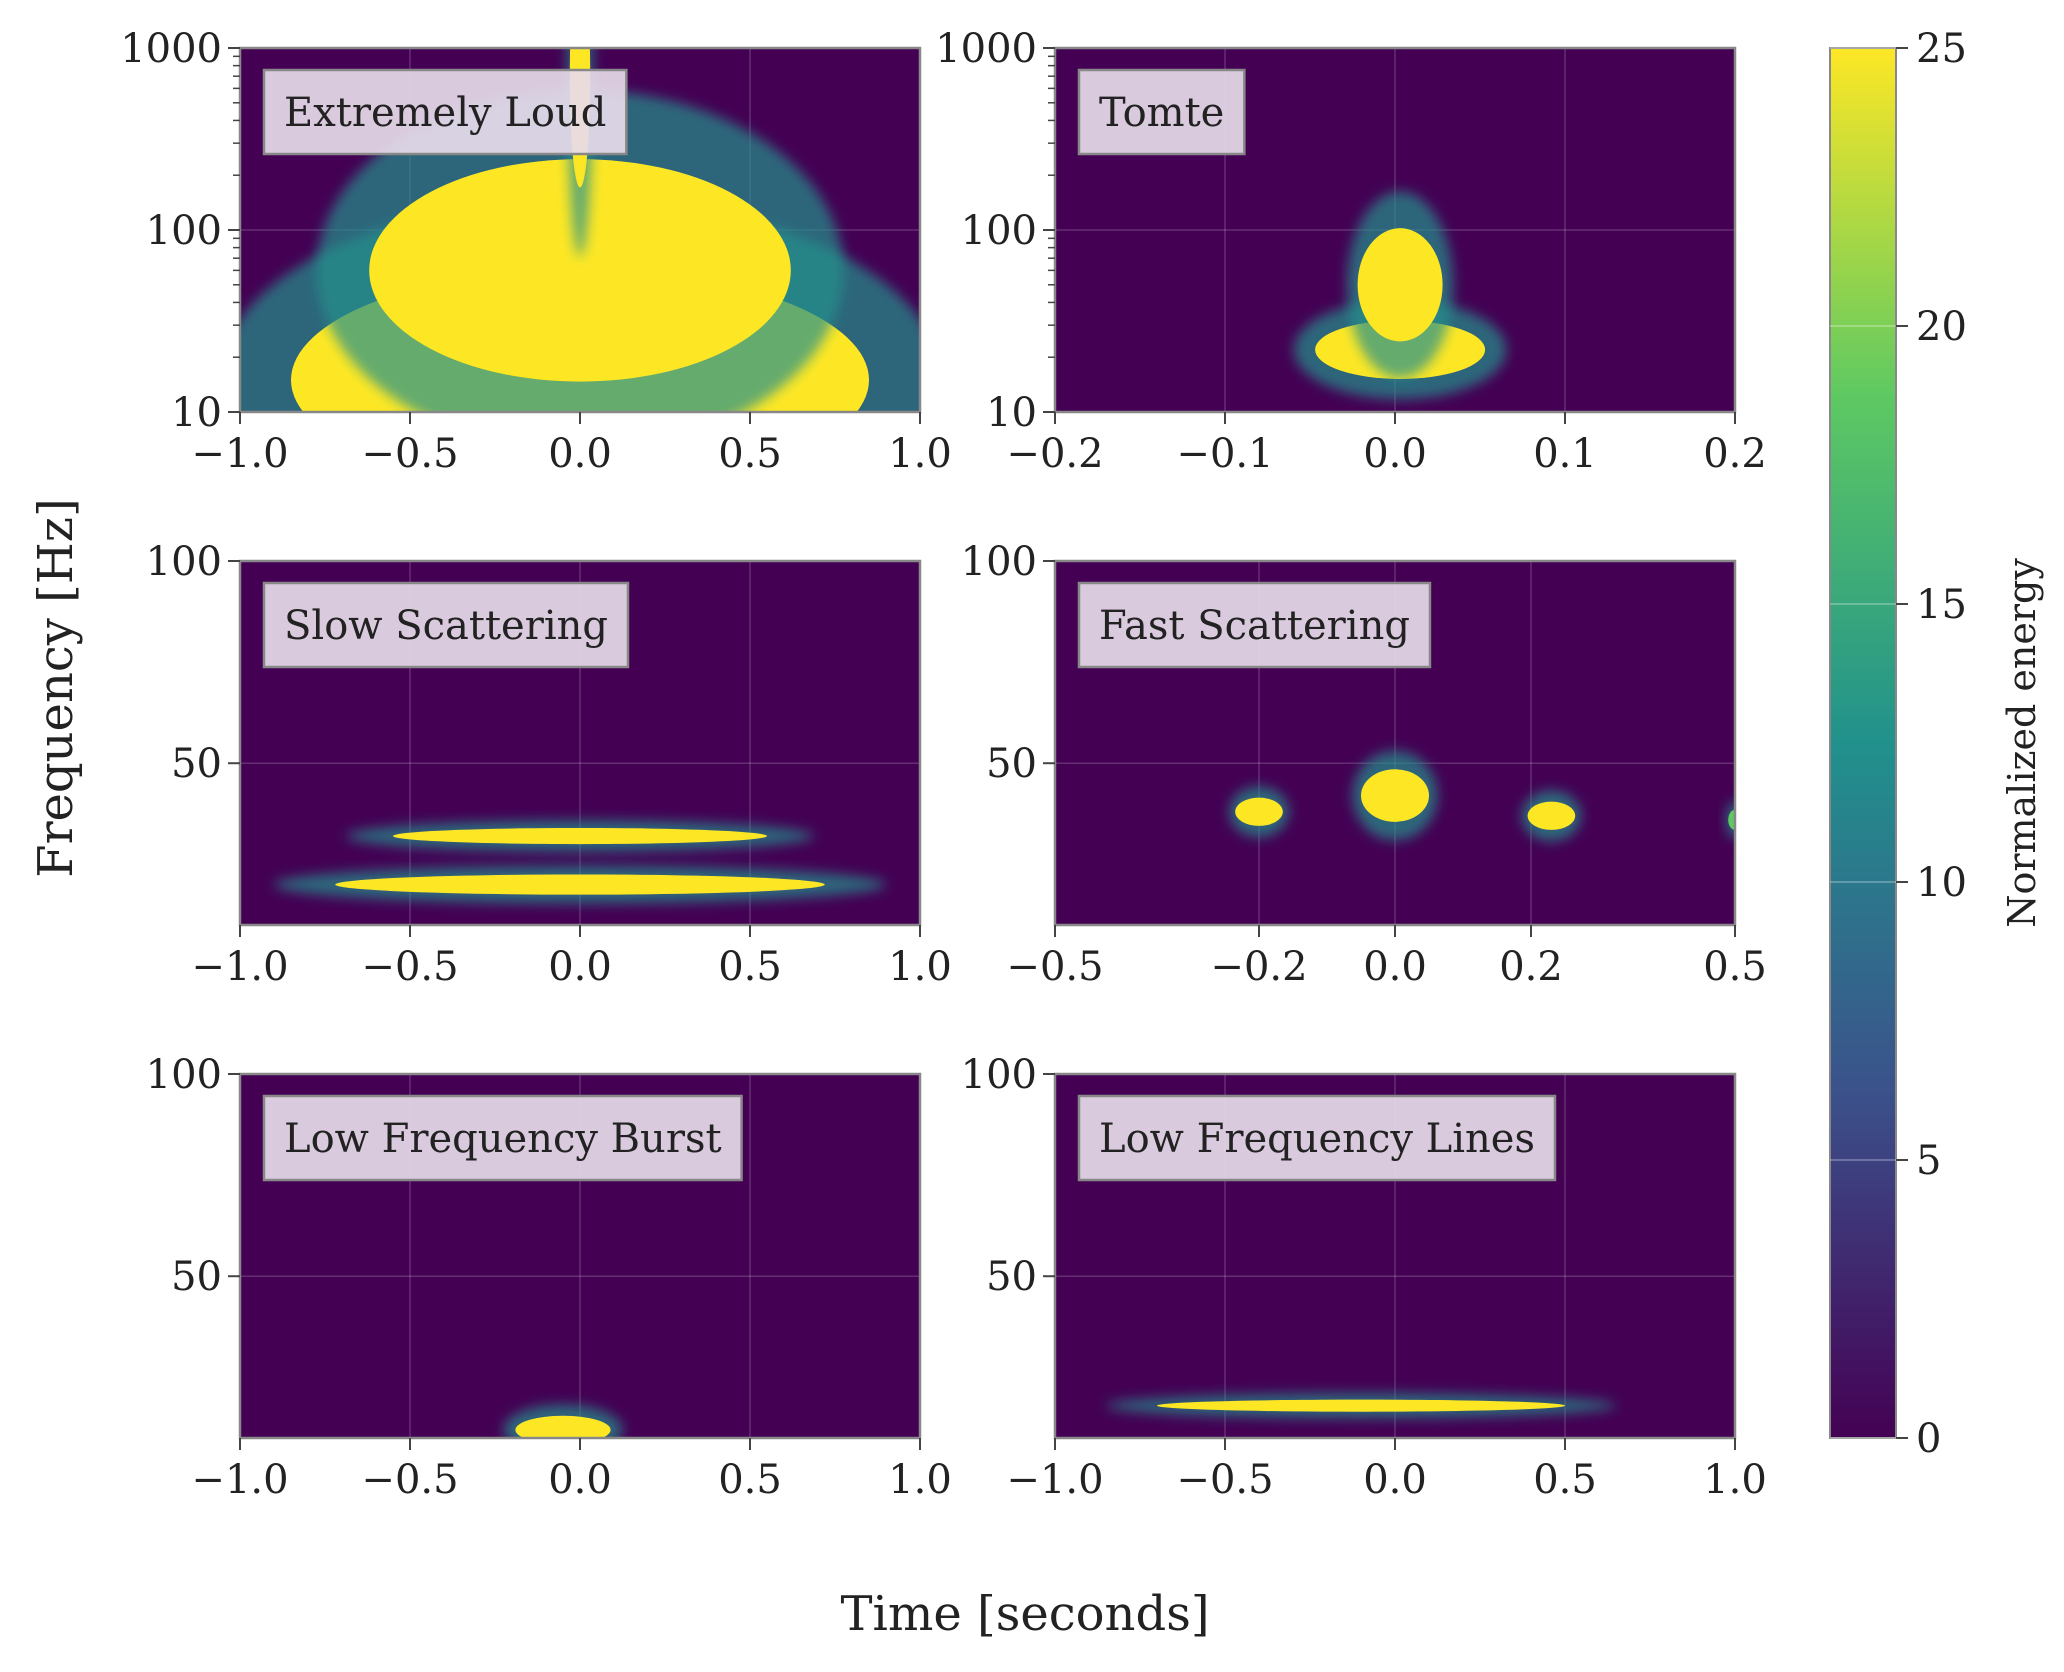 The width and height of the screenshot is (2064, 1672). I want to click on panel-label-text: Extremely Loud, so click(445, 113).